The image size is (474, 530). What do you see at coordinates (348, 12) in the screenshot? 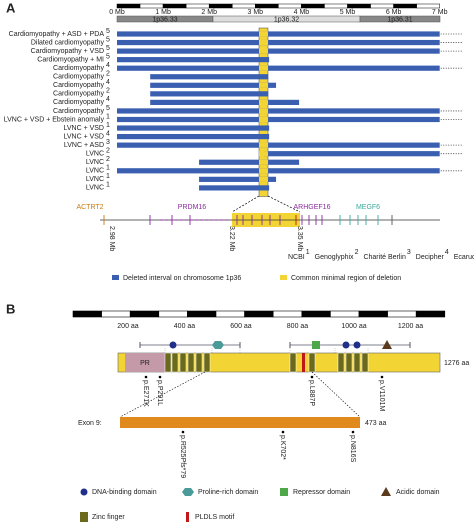
I see `scale-label: 5 Mb` at bounding box center [348, 12].